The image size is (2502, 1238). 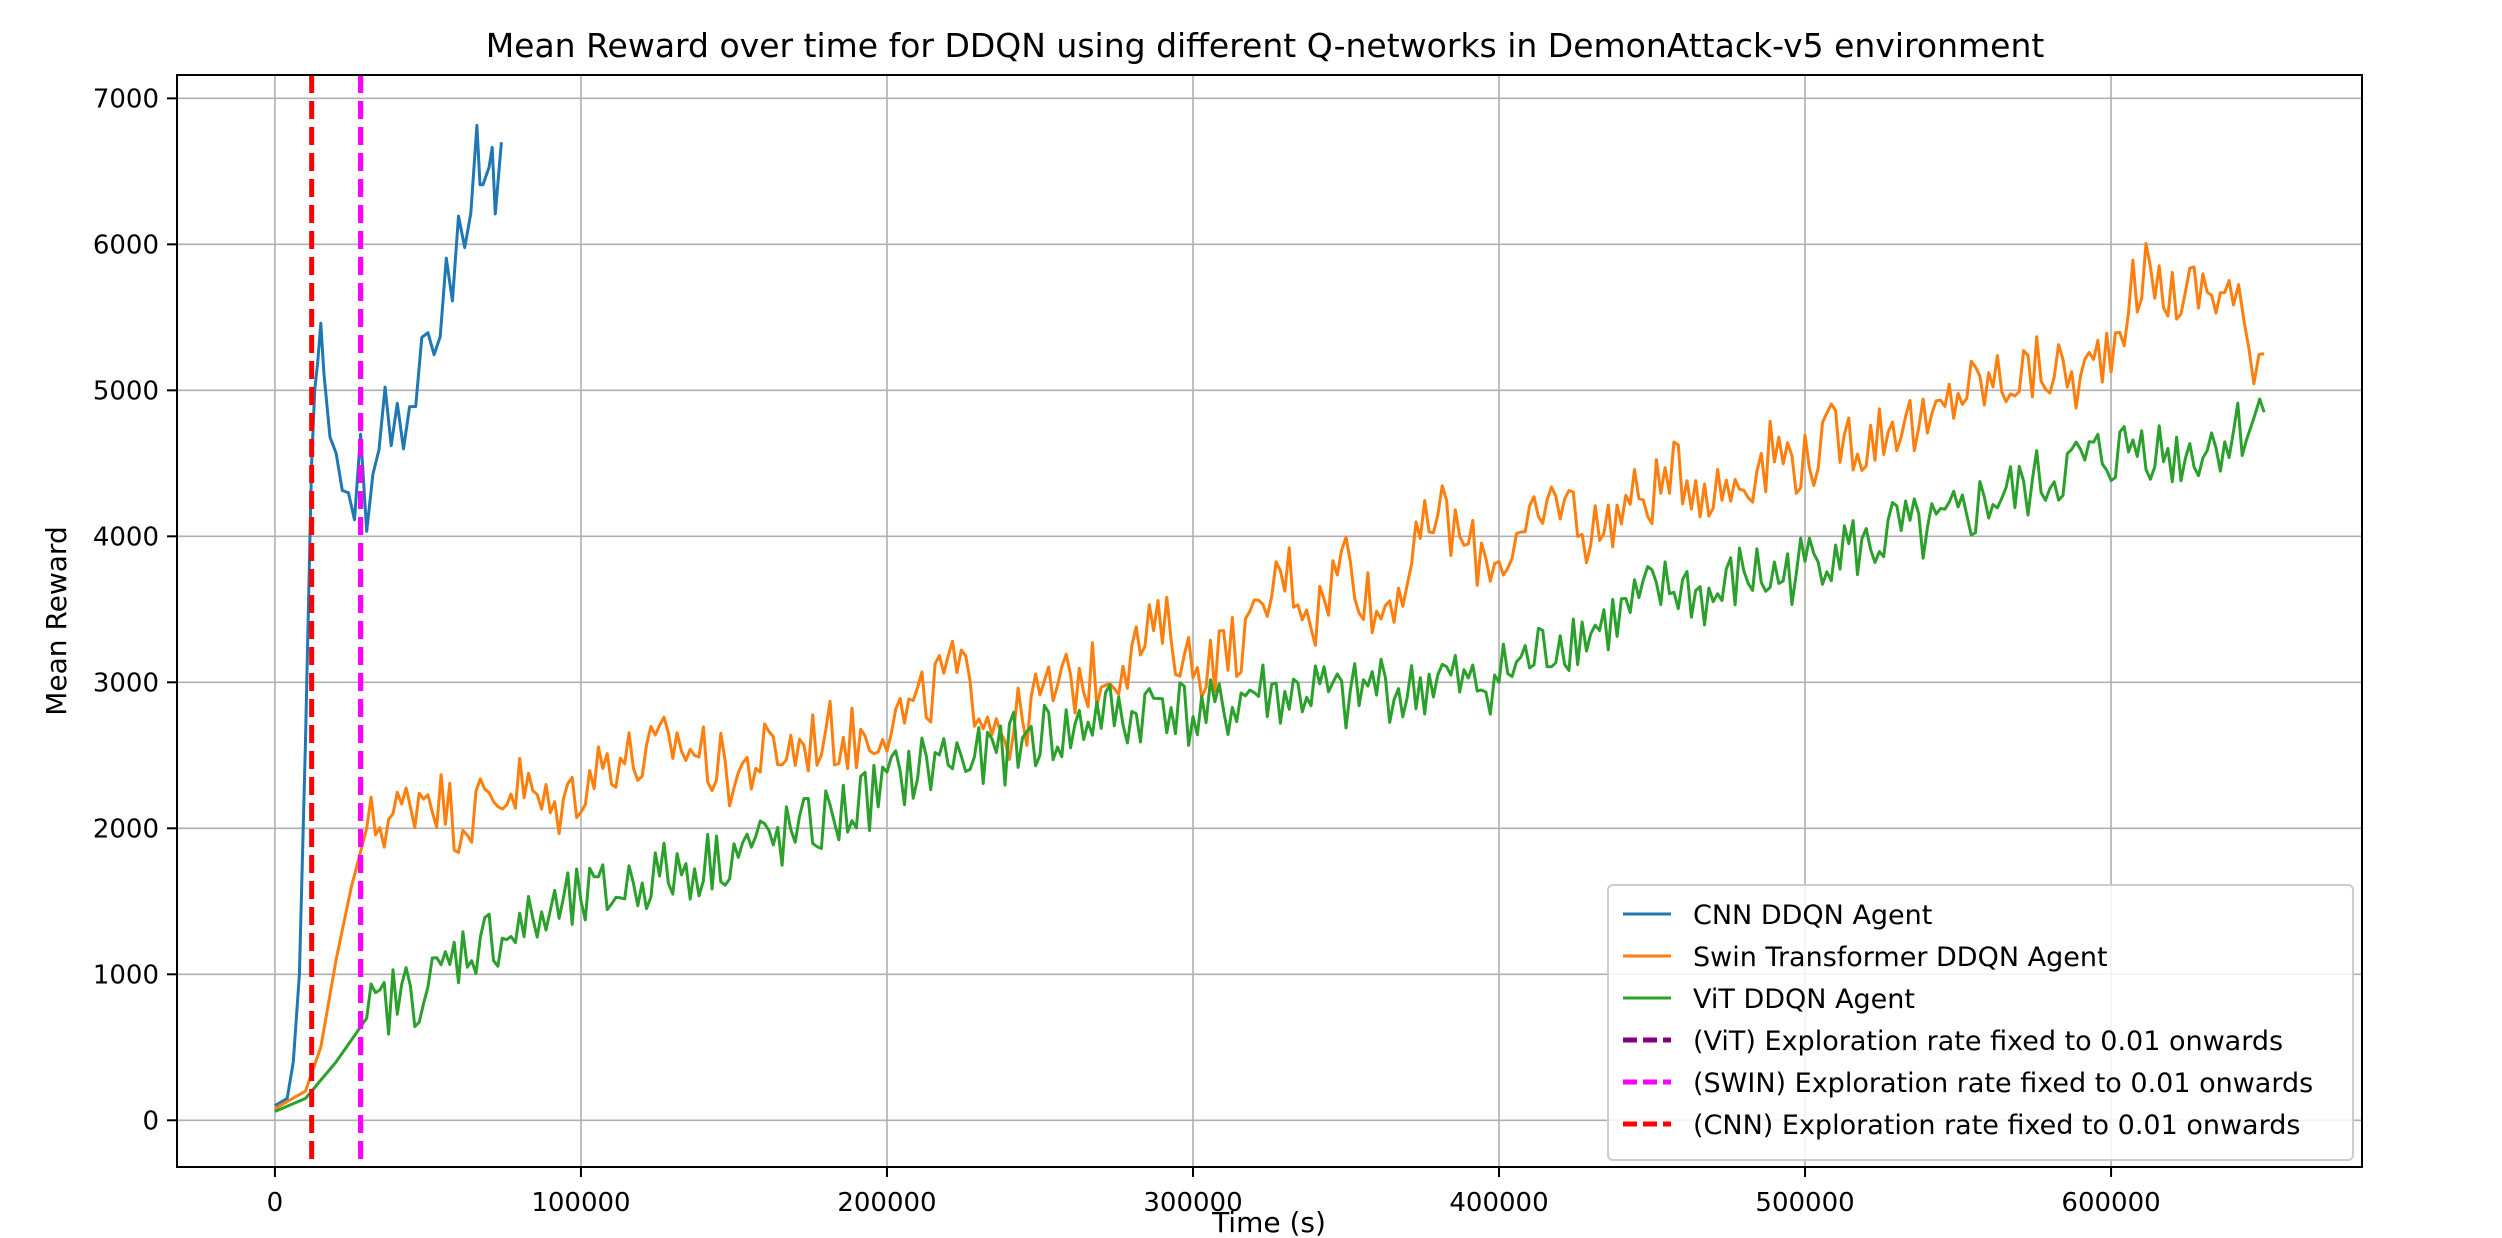 I want to click on x-axis-ticks: 0 100000 200000 300000 400000 500000 600000, so click(x=1214, y=1192).